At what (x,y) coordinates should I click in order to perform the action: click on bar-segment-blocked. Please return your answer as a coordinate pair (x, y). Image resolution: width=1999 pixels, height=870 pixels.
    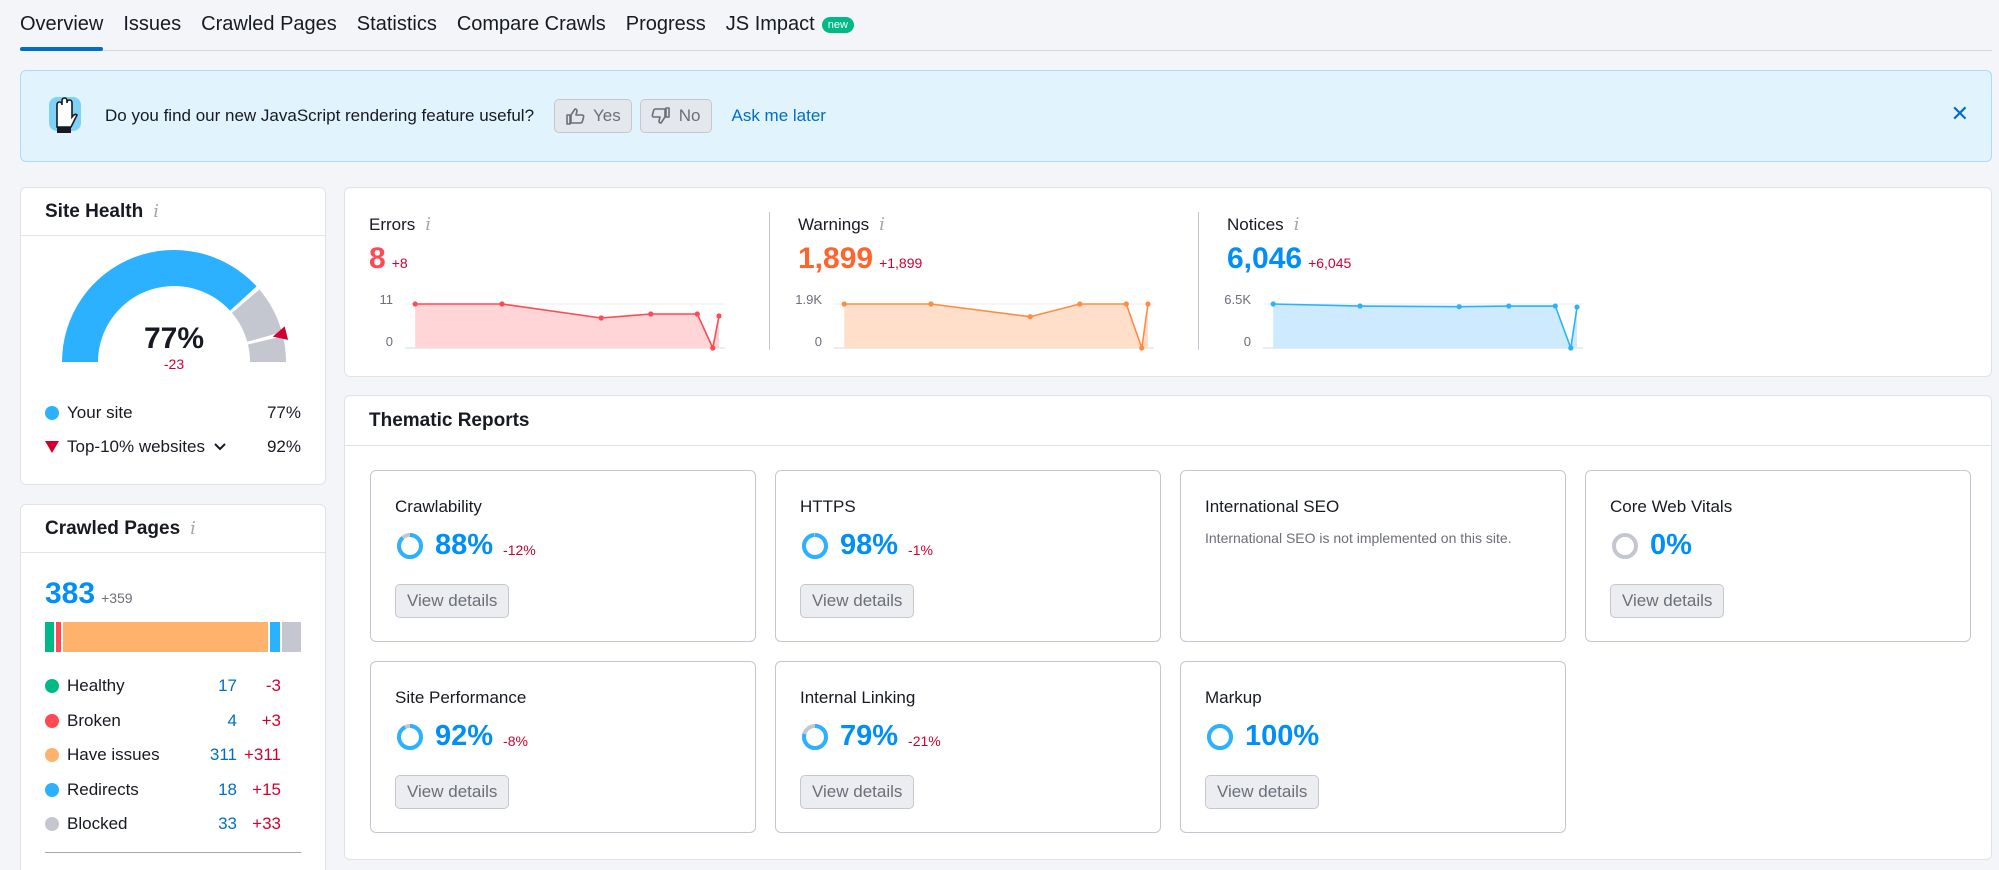
    Looking at the image, I should click on (291, 637).